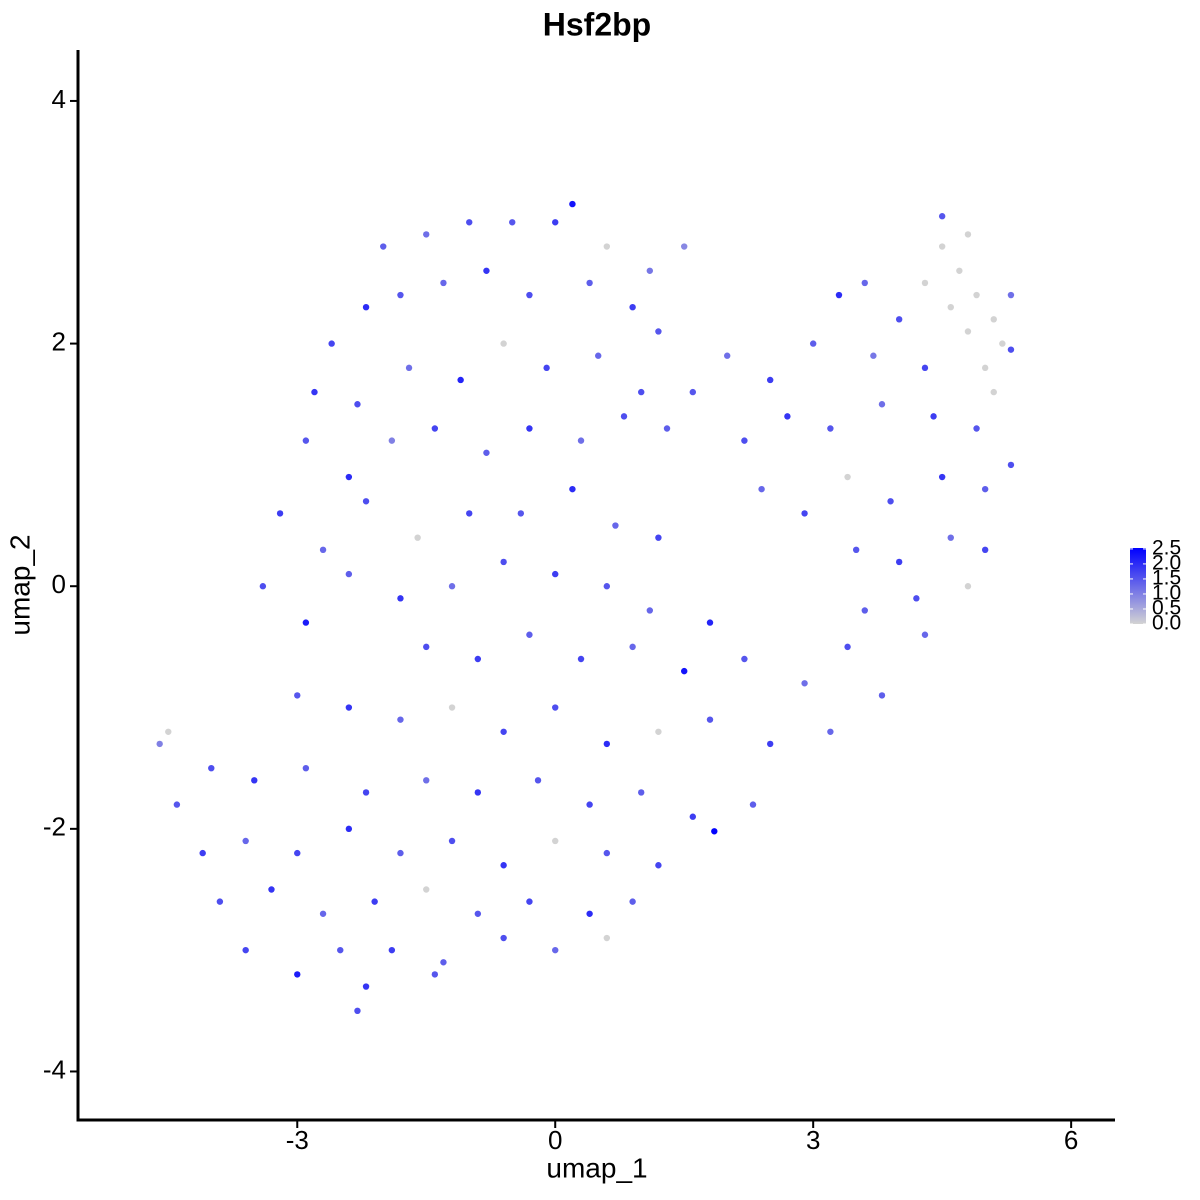 The image size is (1200, 1200). I want to click on y-tick-label: 2, so click(59, 341).